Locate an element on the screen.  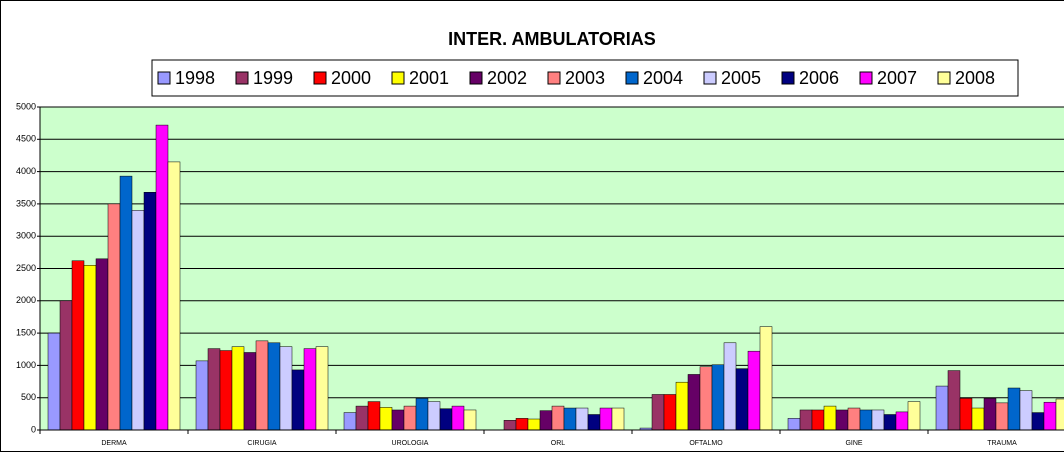
y-tick-label: 1500 is located at coordinates (26, 332).